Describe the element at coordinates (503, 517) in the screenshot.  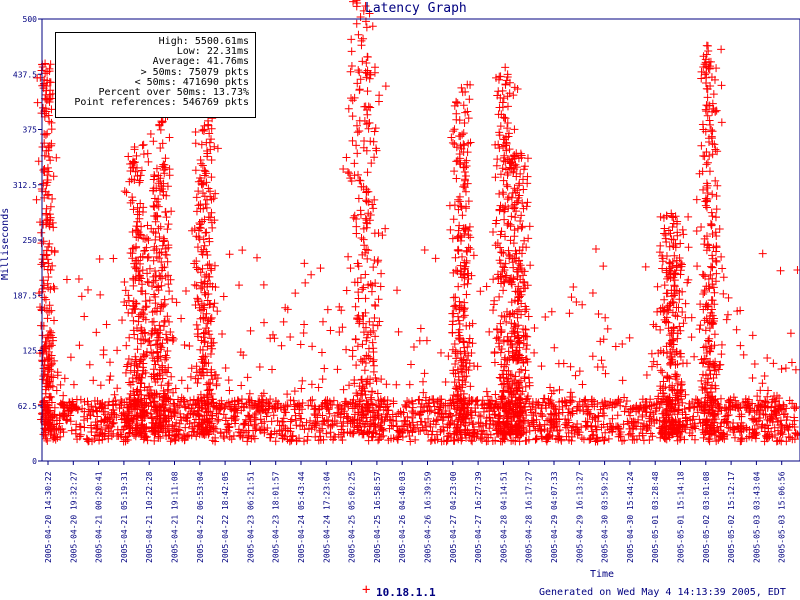
I see `x-tick-label: 2005-04-28 04:14:51` at that location.